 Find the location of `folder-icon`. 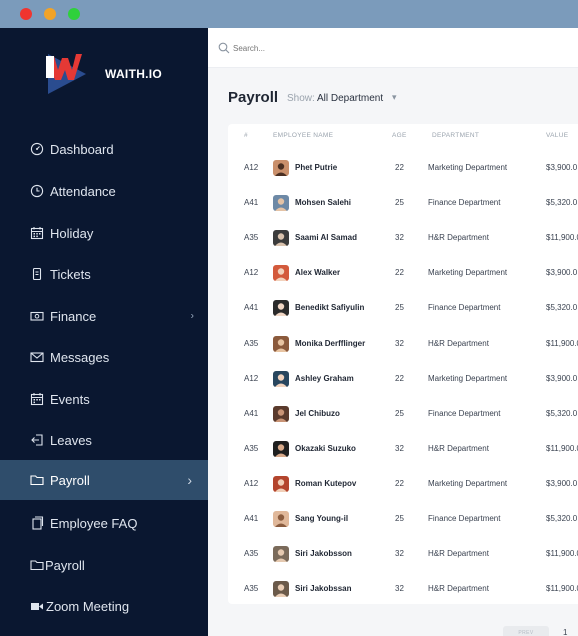

folder-icon is located at coordinates (37, 565).